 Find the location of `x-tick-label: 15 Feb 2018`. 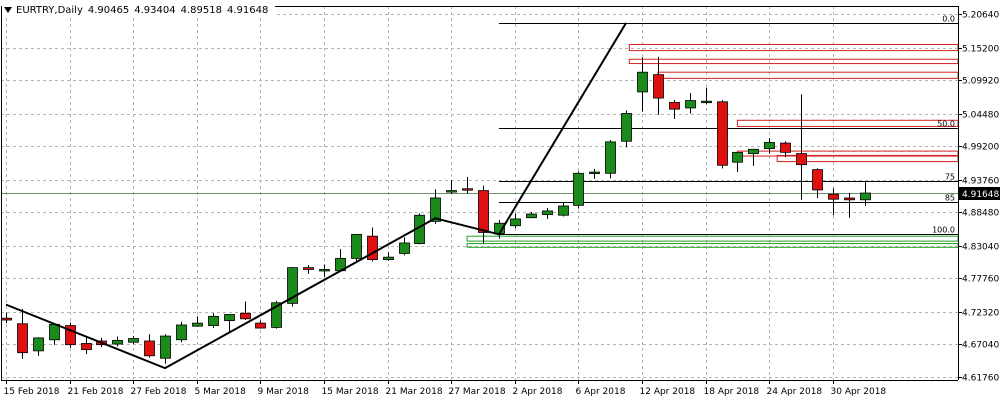

x-tick-label: 15 Feb 2018 is located at coordinates (32, 392).